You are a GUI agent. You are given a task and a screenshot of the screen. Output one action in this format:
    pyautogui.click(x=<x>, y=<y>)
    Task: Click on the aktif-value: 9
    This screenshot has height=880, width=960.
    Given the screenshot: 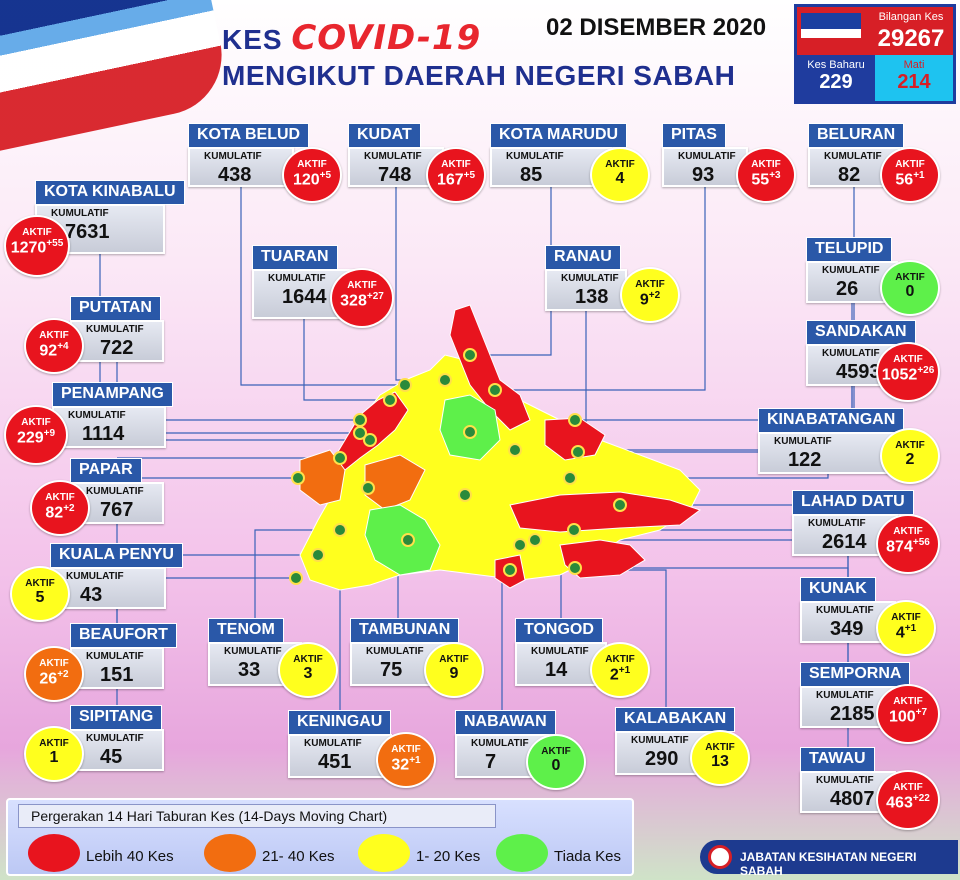 What is the action you would take?
    pyautogui.click(x=454, y=673)
    